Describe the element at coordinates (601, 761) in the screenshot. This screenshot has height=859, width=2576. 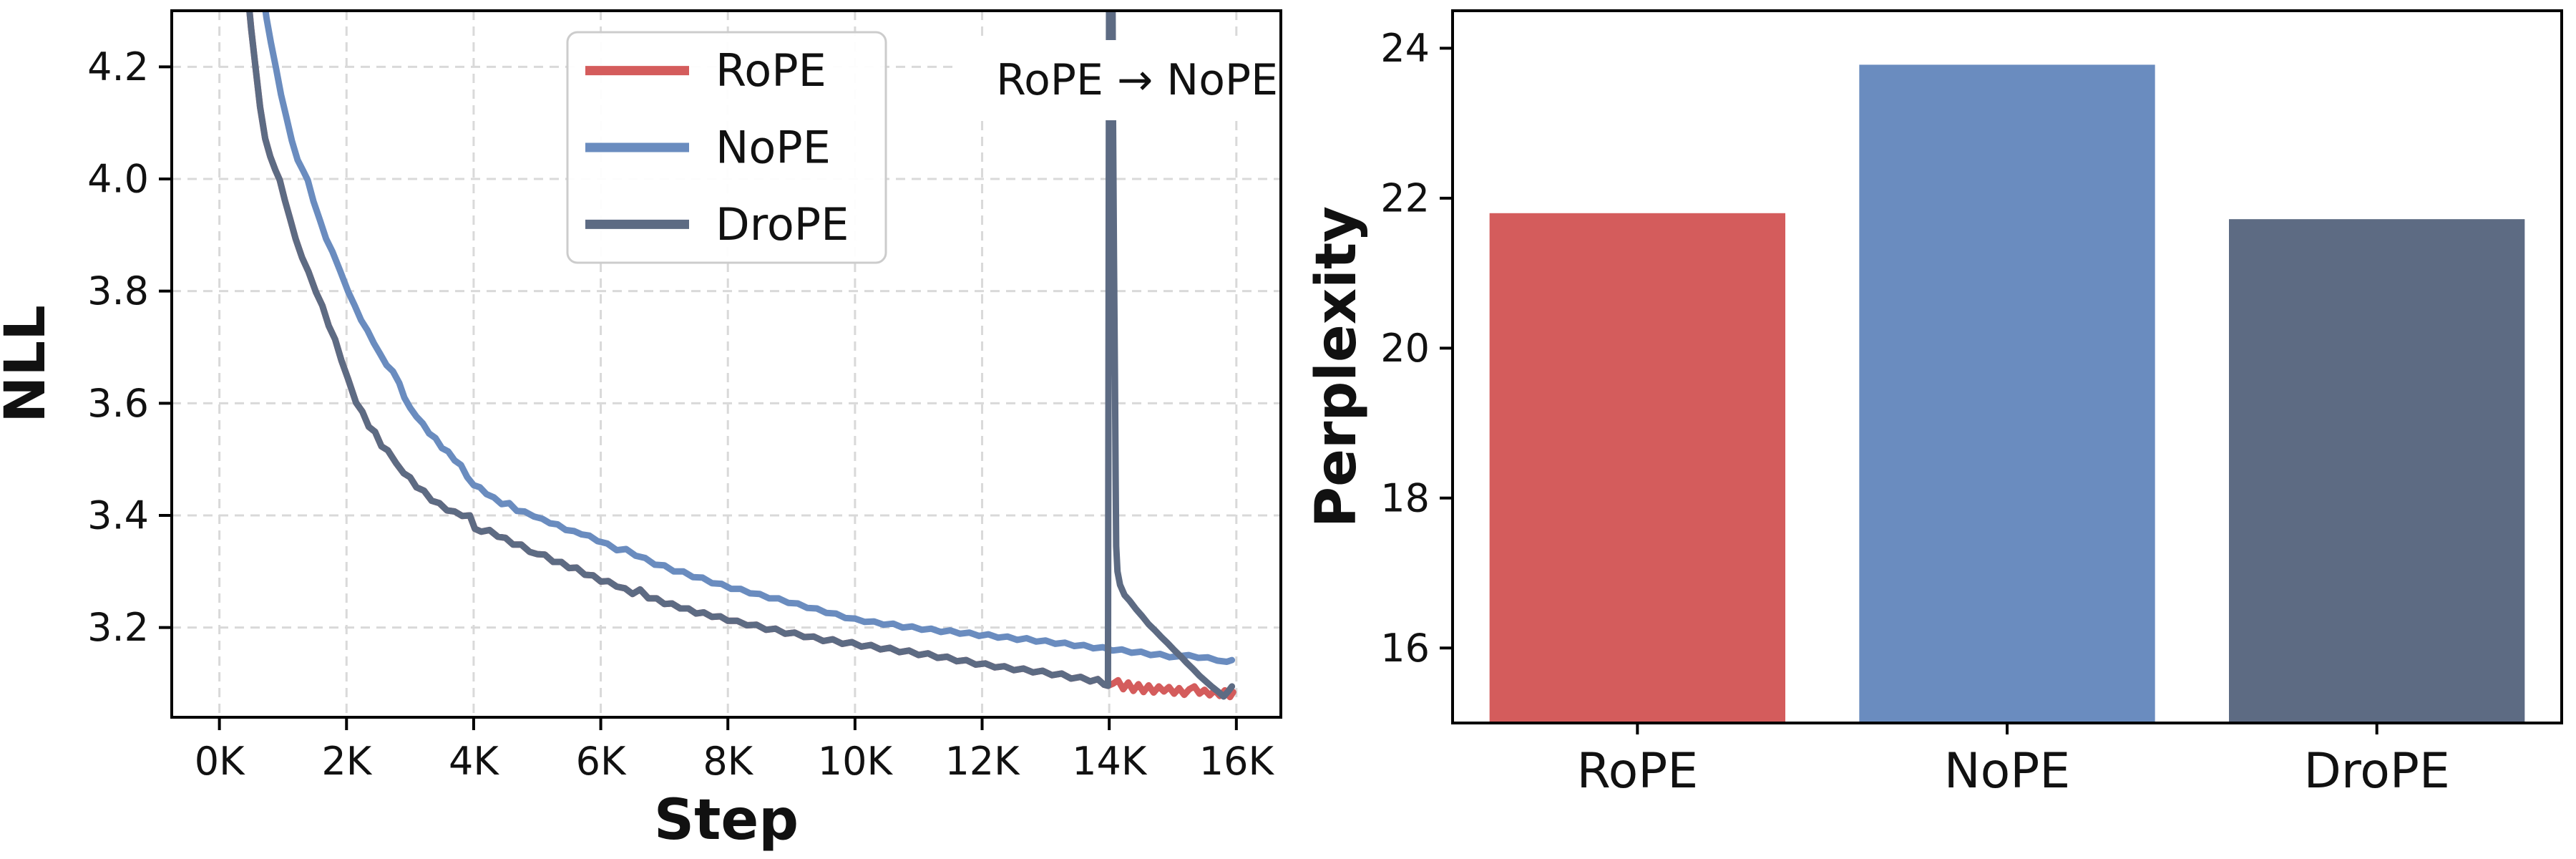
I see `x-tick-label: 6K` at that location.